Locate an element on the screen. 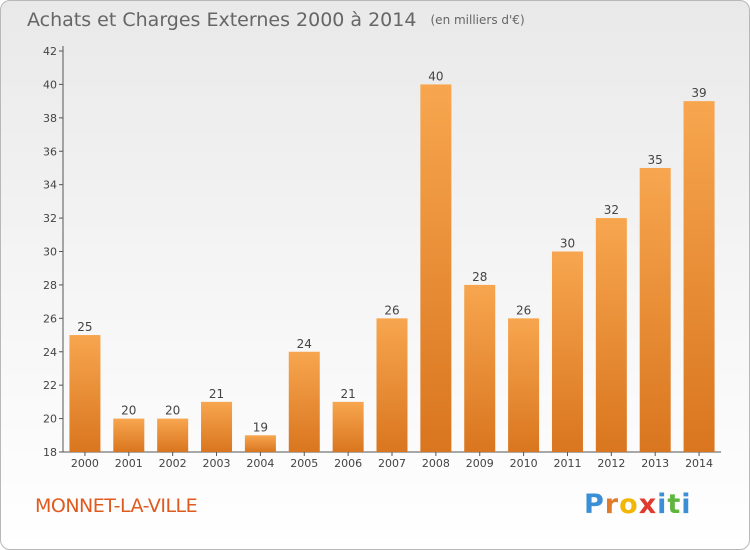  bar-value-label: 32 is located at coordinates (611, 210).